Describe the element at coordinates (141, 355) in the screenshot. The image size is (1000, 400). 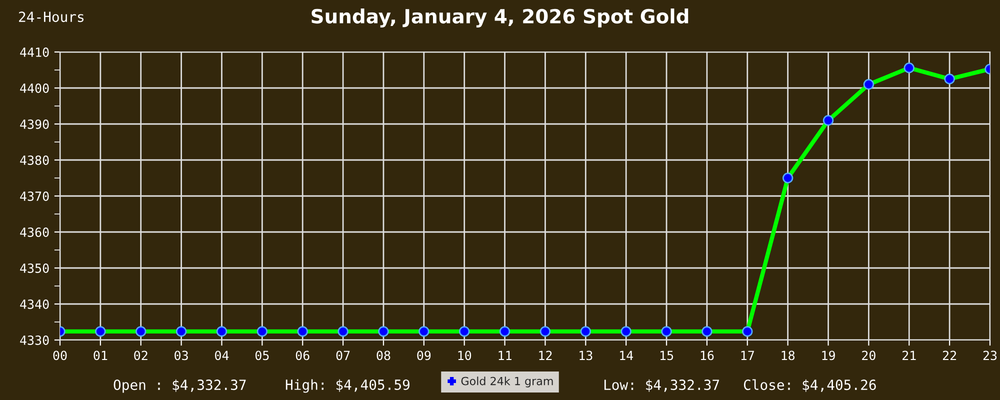
I see `x-tick-label: 02` at that location.